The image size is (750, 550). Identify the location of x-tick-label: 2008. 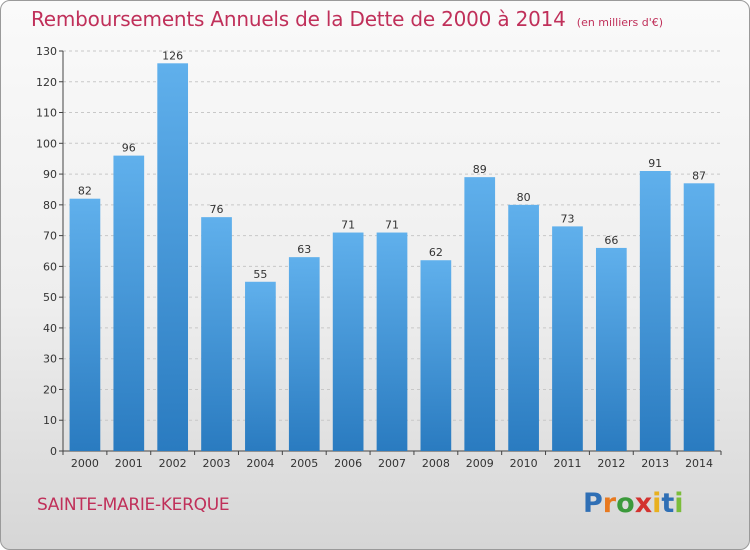
(436, 463).